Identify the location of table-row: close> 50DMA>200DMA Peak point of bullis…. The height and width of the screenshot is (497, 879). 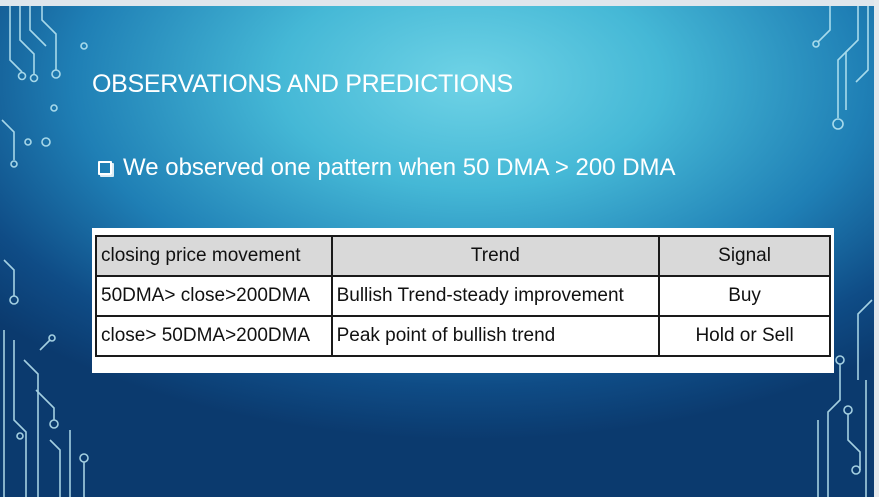
(463, 336).